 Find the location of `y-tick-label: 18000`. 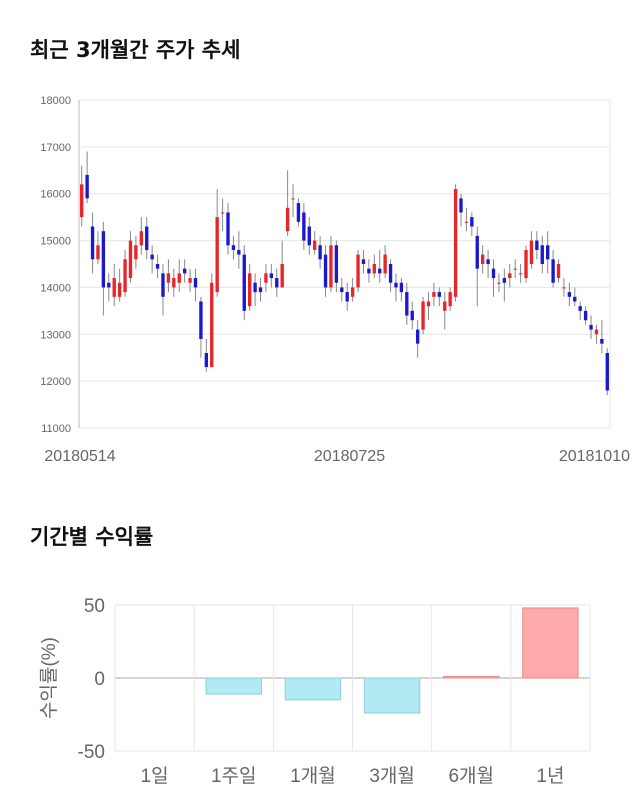

y-tick-label: 18000 is located at coordinates (55, 101).